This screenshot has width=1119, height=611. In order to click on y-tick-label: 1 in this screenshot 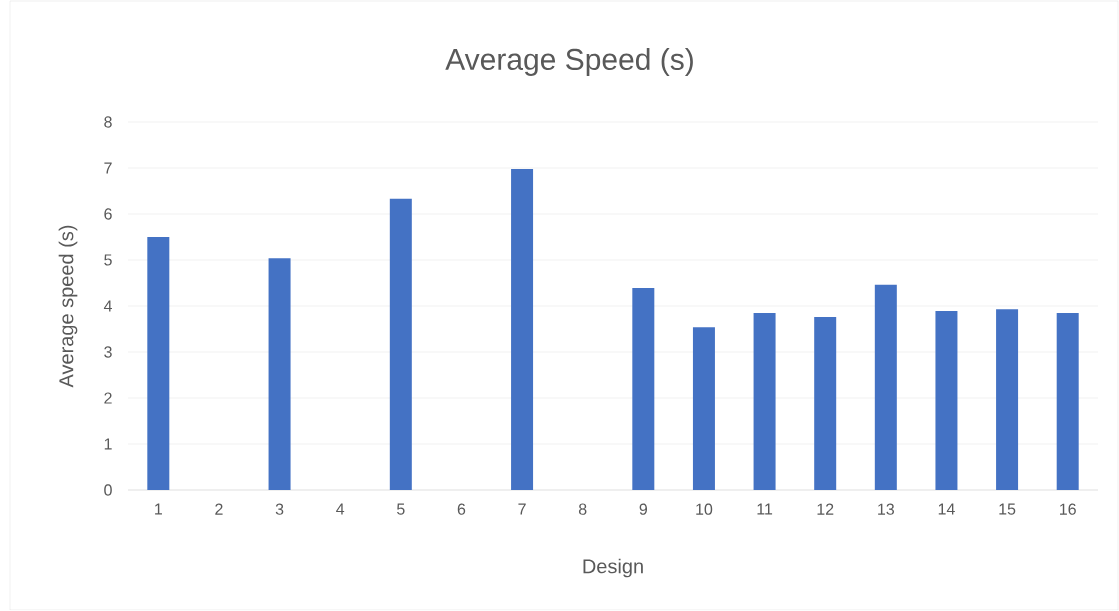, I will do `click(108, 444)`.